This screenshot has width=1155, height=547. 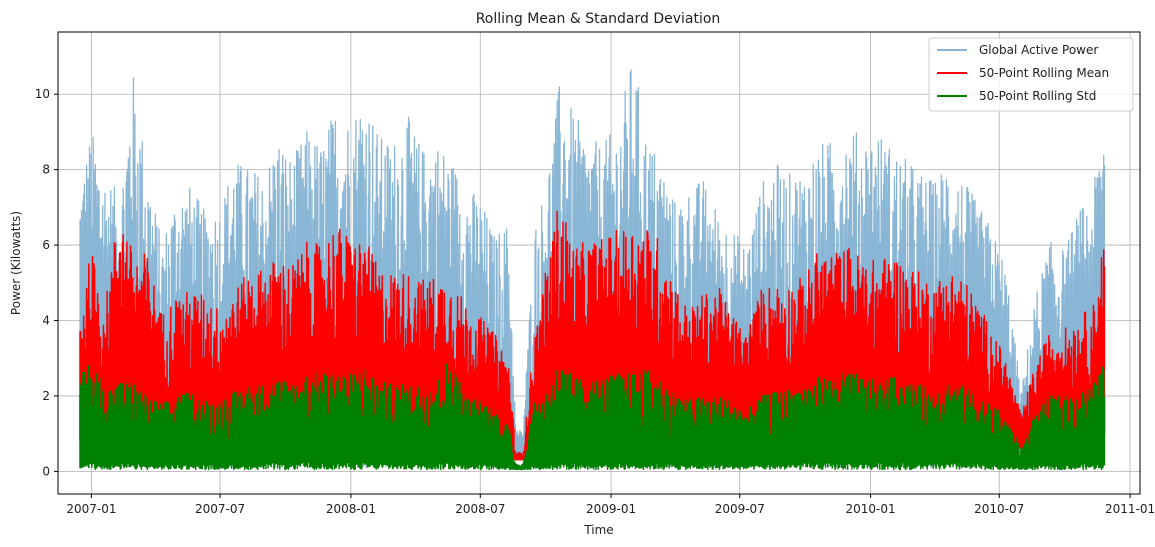 What do you see at coordinates (16, 263) in the screenshot?
I see `y-axis-title: Power (Kilowatts)` at bounding box center [16, 263].